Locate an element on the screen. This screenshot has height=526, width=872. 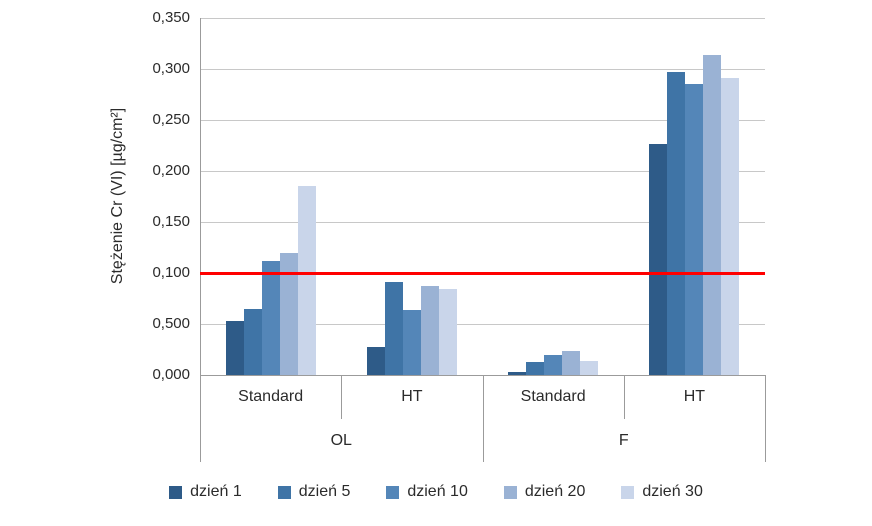
legend-label: dzień 5 is located at coordinates (324, 491).